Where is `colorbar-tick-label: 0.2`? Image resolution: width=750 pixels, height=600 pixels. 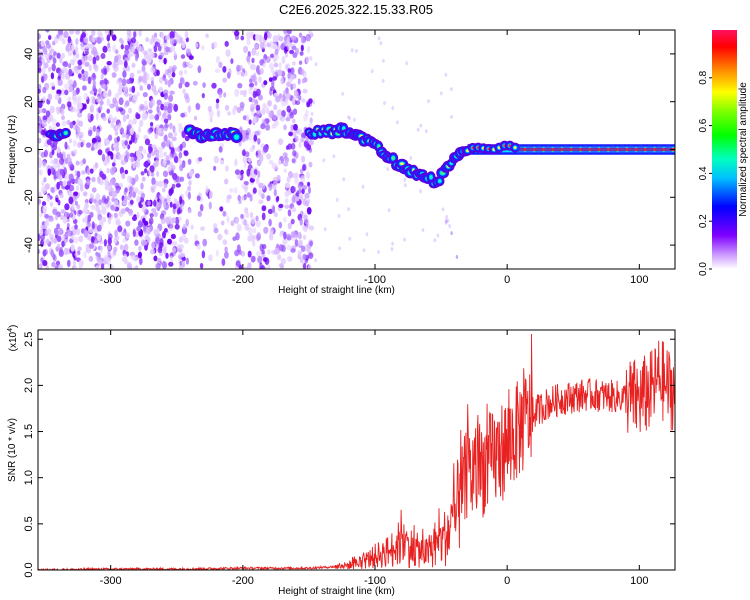
colorbar-tick-label: 0.2 is located at coordinates (703, 221).